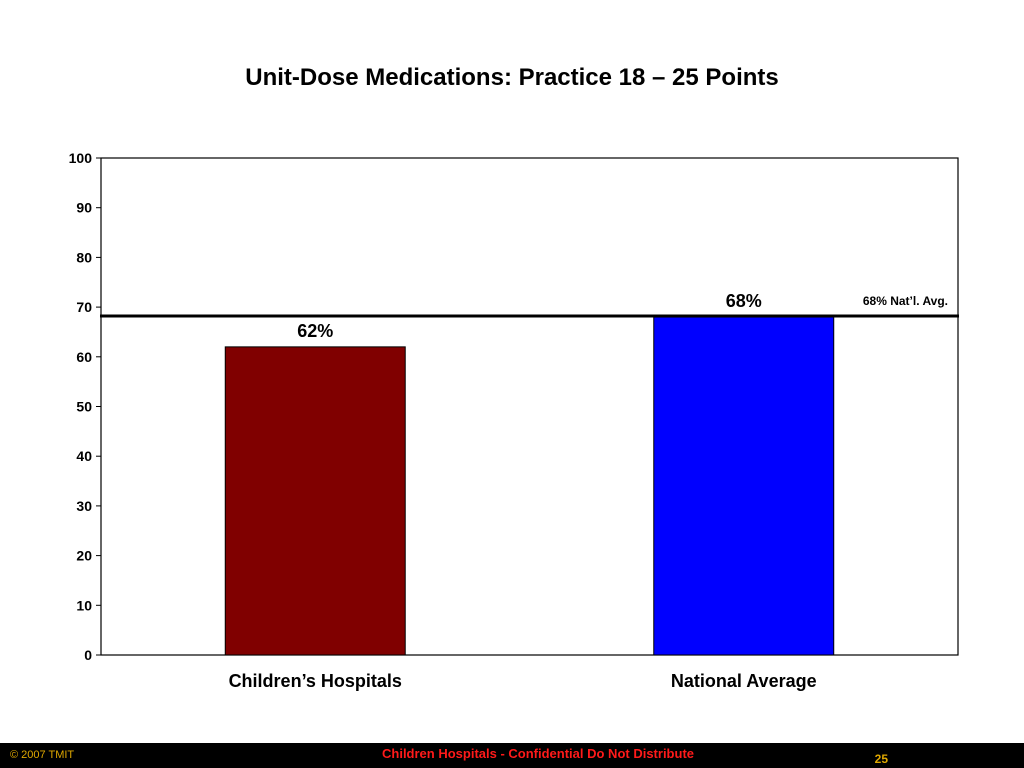 This screenshot has height=768, width=1024. What do you see at coordinates (84, 257) in the screenshot?
I see `y-tick-label: 80` at bounding box center [84, 257].